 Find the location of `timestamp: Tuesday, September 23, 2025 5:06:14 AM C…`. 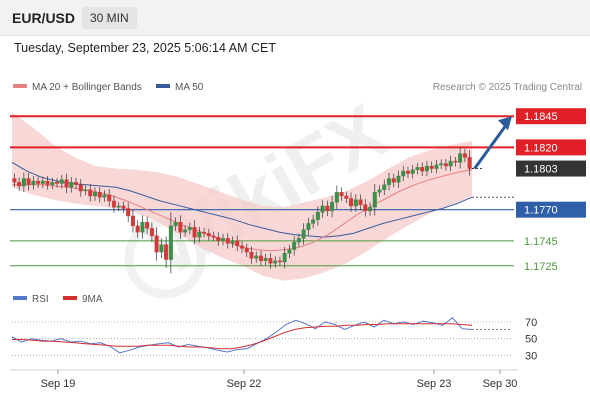

timestamp: Tuesday, September 23, 2025 5:06:14 AM C… is located at coordinates (145, 48).